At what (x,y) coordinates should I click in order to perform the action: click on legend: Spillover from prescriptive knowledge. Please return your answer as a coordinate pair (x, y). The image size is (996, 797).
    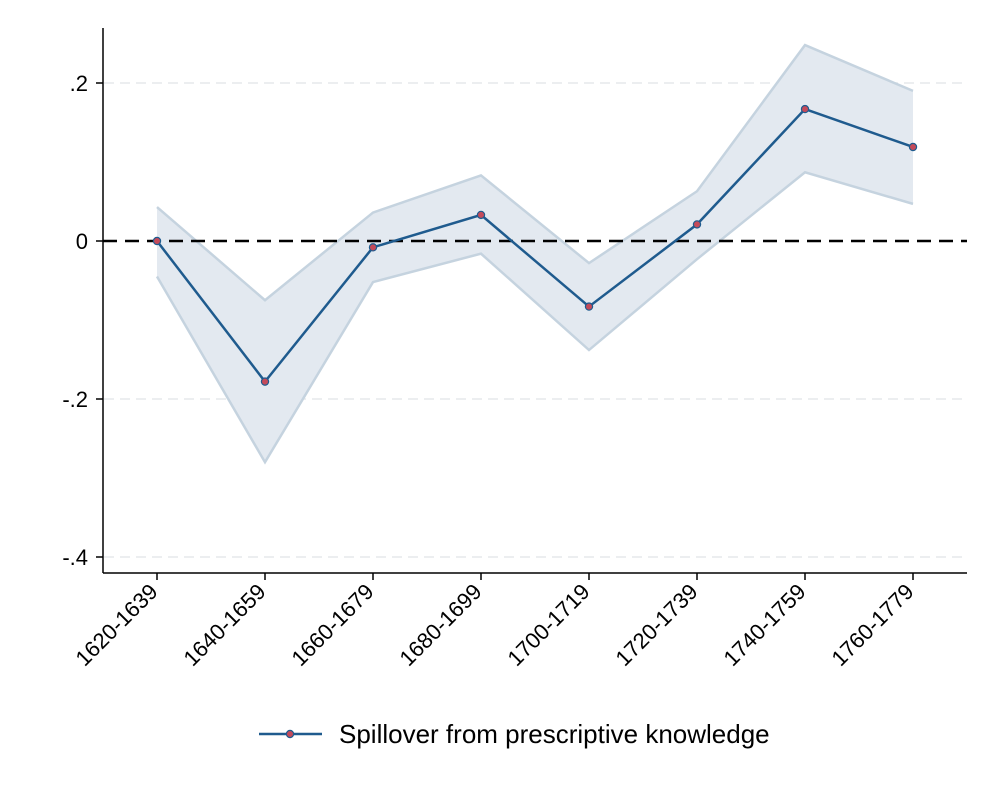
    Looking at the image, I should click on (514, 734).